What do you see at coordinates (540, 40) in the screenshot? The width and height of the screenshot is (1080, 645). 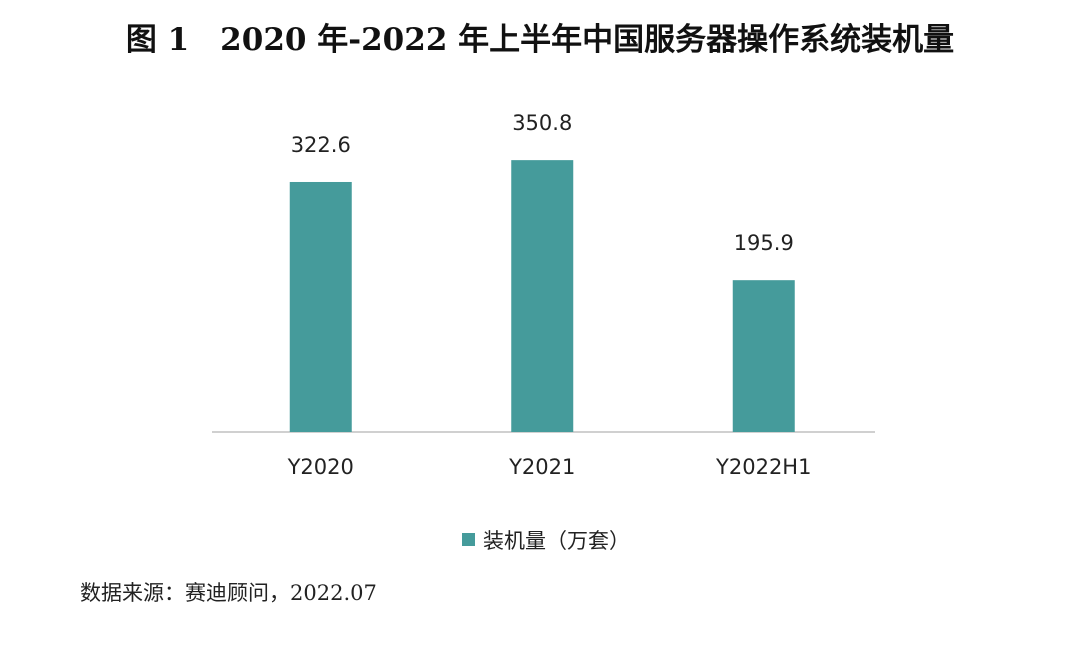 I see `chart-title: 图 1 2020 年-2022 年上半年中国服务器操作系统装机量` at bounding box center [540, 40].